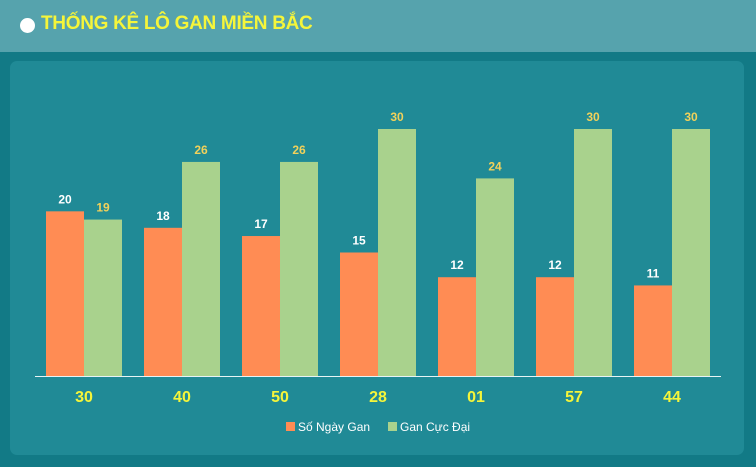 The height and width of the screenshot is (467, 756). I want to click on legend-gan-cuc-dai-label: Gan Cực Đại, so click(435, 427).